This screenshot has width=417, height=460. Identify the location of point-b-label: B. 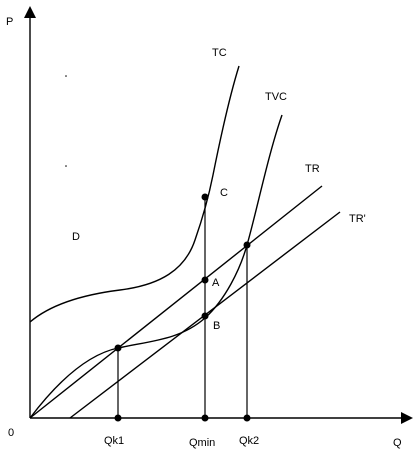
(216, 326).